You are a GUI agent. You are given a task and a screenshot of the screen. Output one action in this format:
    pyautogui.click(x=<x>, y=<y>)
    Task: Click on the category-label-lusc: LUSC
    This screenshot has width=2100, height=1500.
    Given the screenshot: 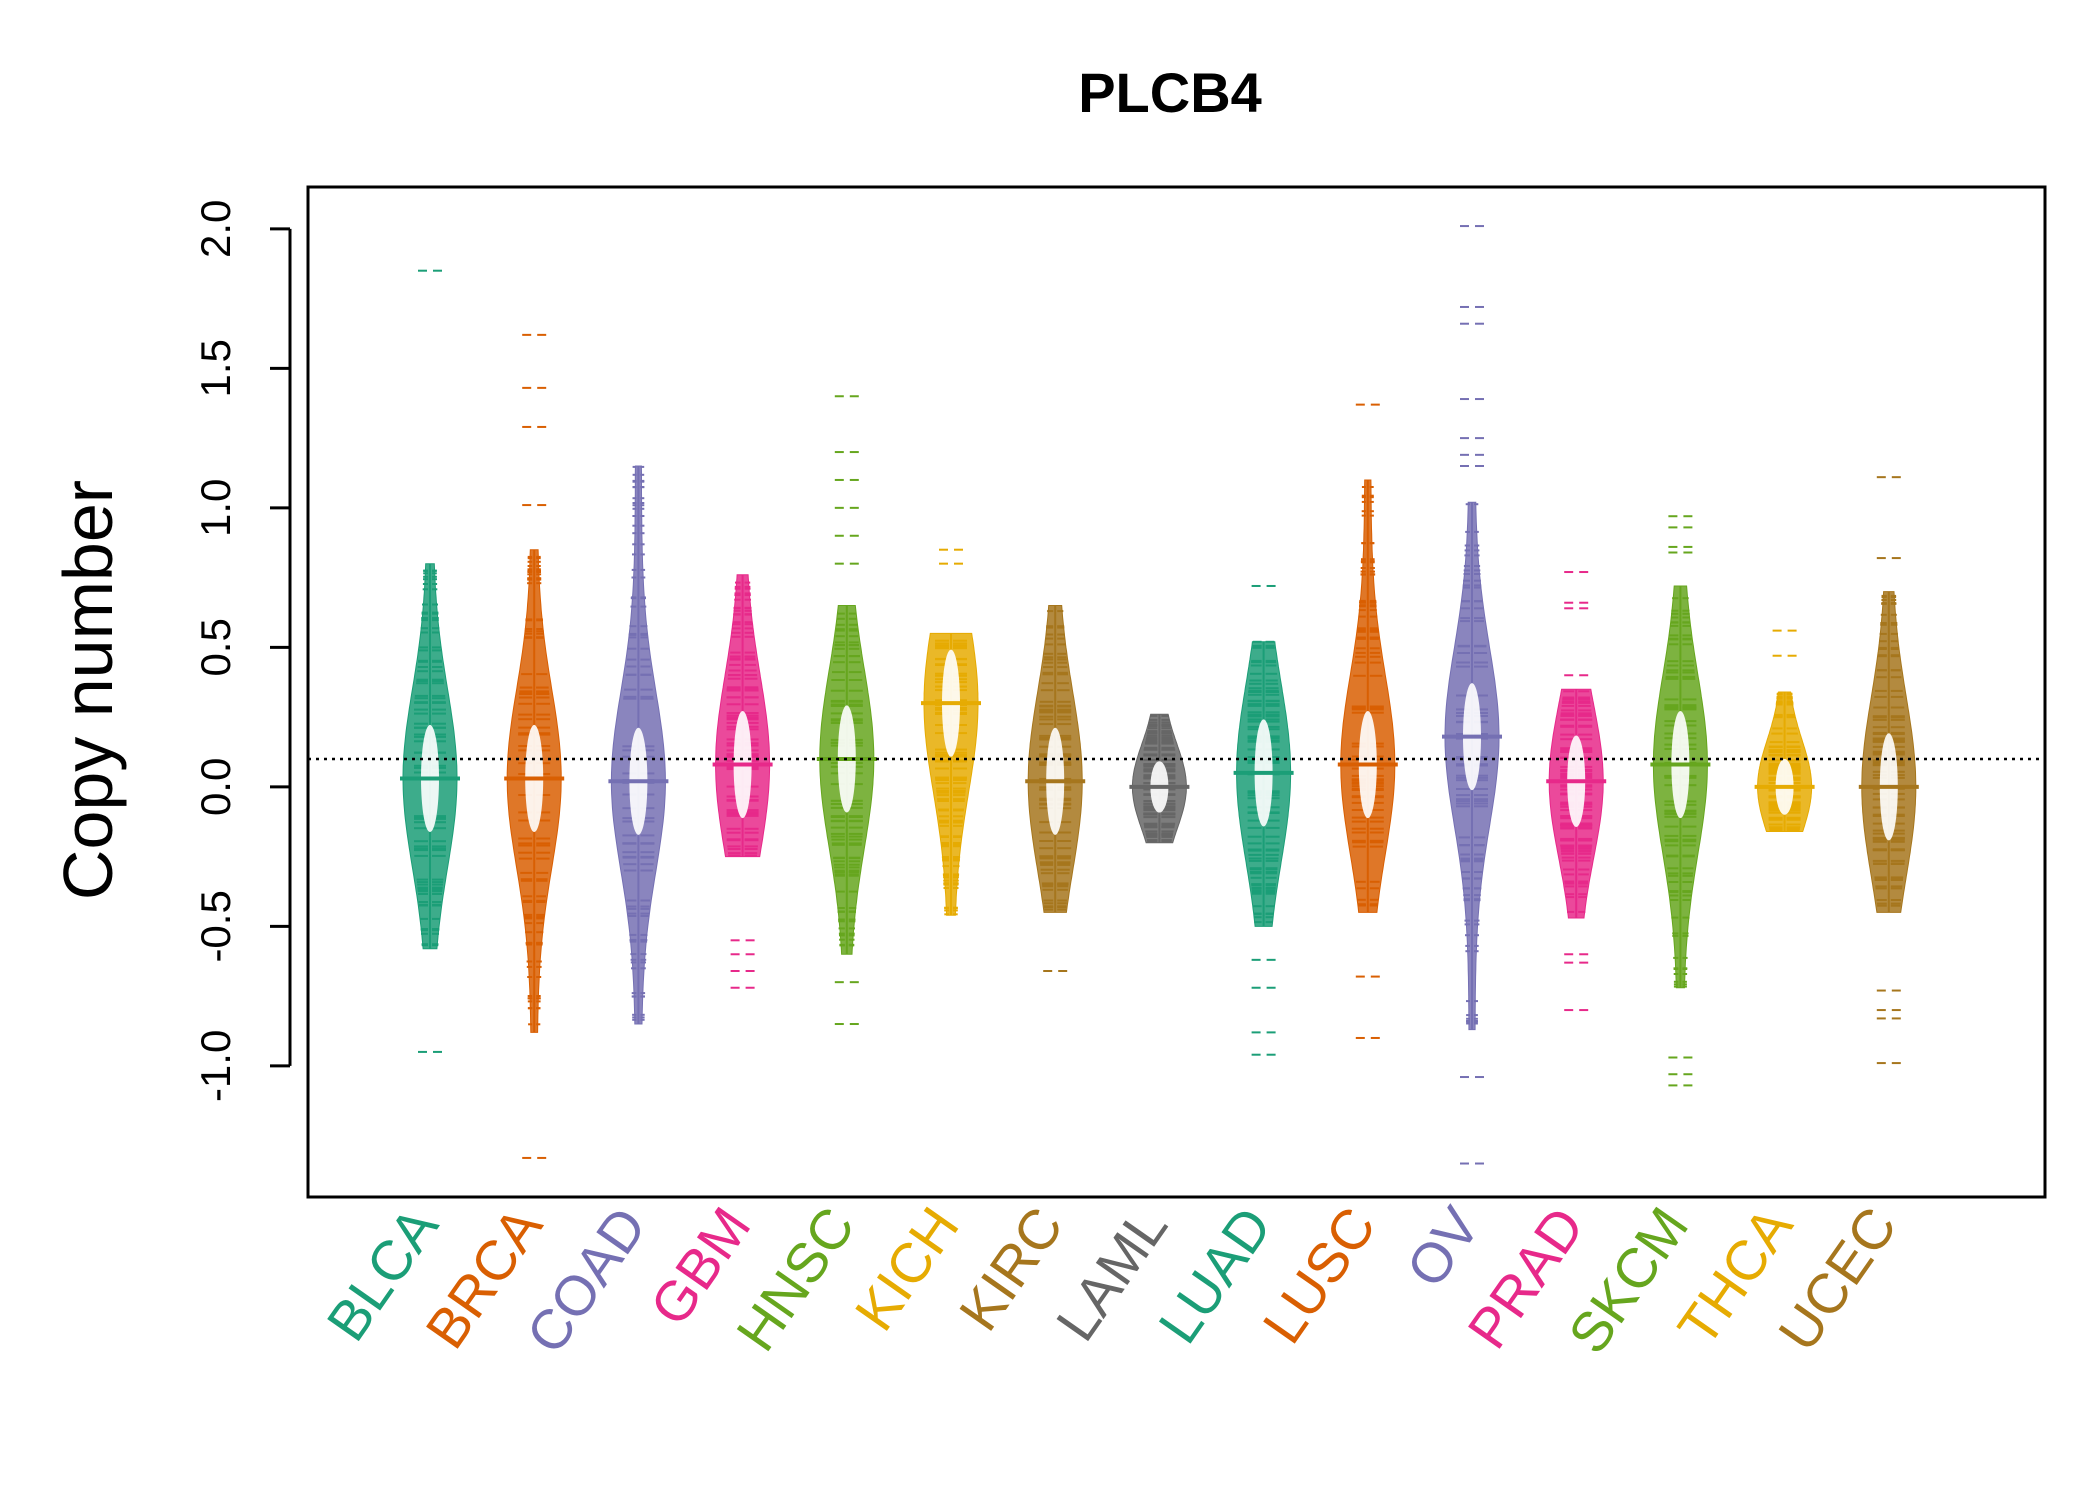 What is the action you would take?
    pyautogui.click(x=1318, y=1275)
    